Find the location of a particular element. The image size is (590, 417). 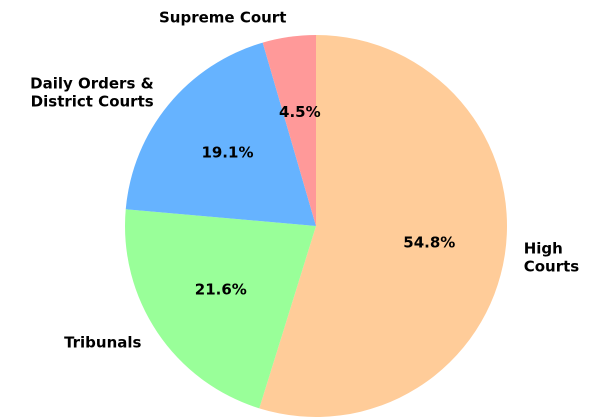

pct-label: 4.5% is located at coordinates (300, 112).